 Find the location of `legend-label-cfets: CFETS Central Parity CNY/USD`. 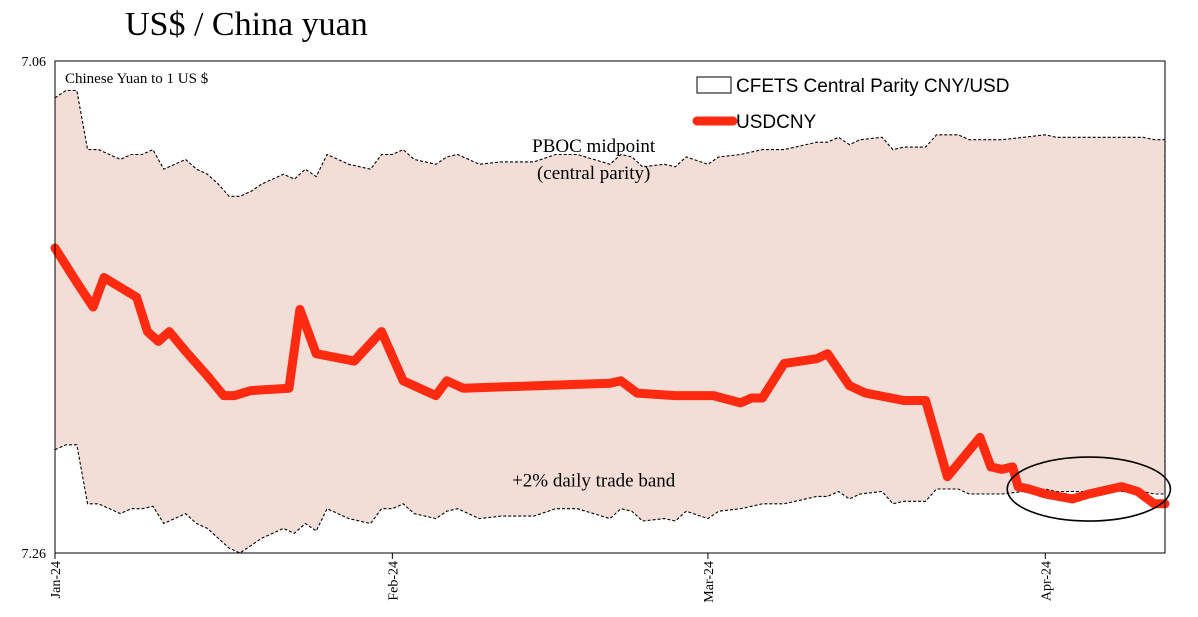

legend-label-cfets: CFETS Central Parity CNY/USD is located at coordinates (872, 86).